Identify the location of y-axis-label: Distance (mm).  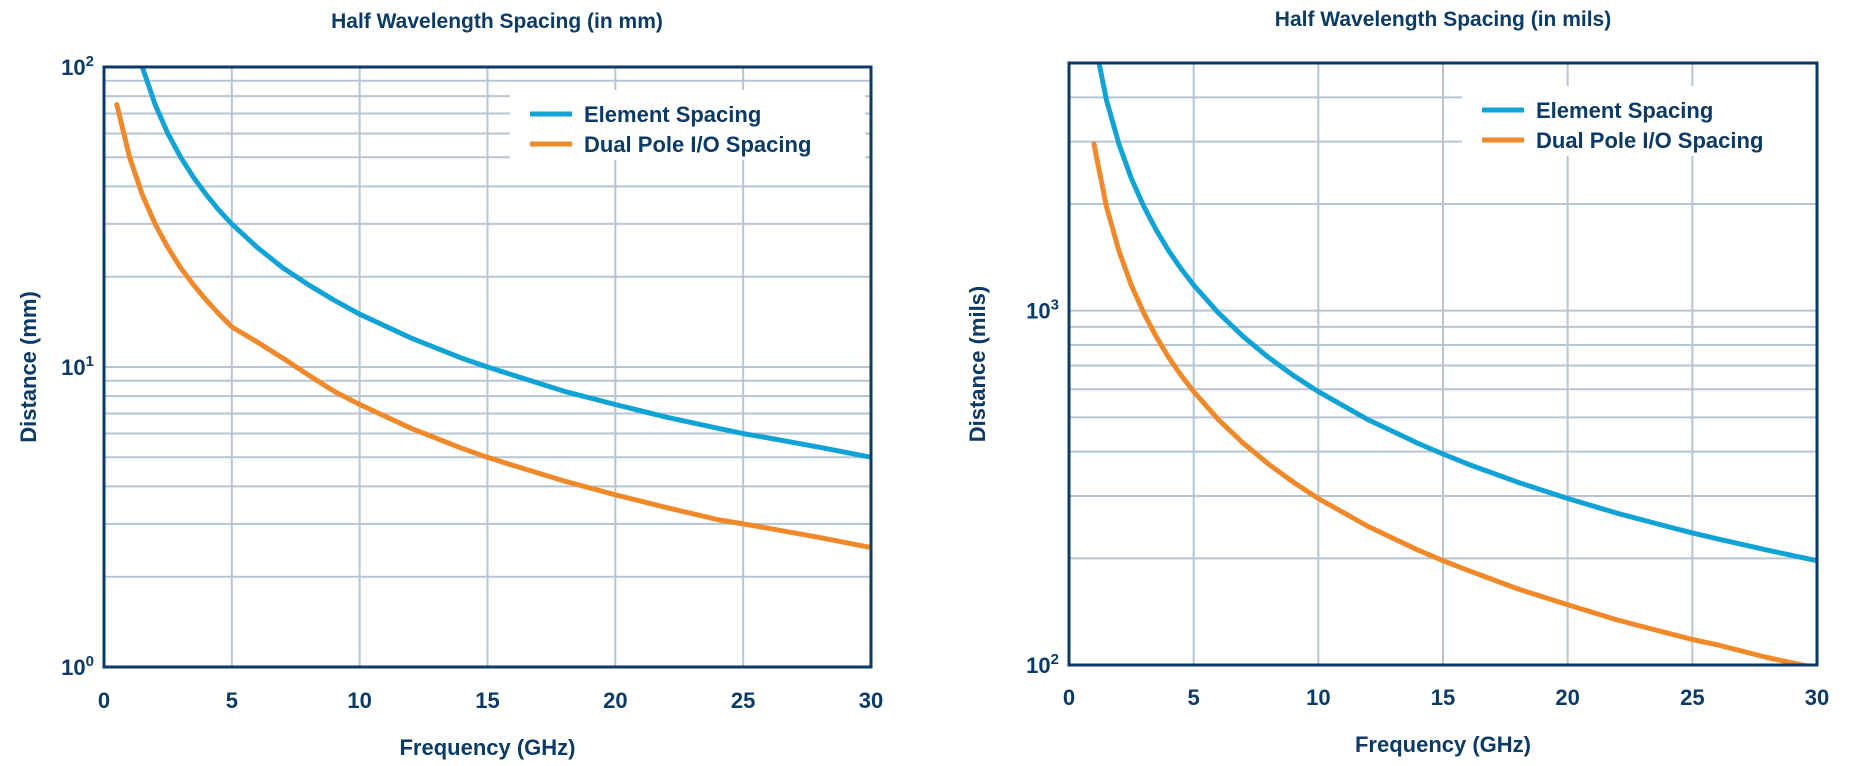
(28, 367).